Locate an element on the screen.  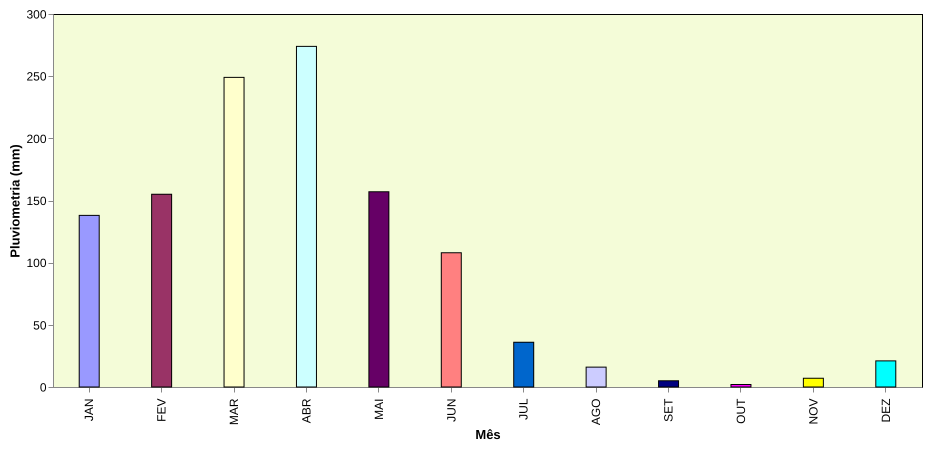
x-tick-label: ABR is located at coordinates (306, 411).